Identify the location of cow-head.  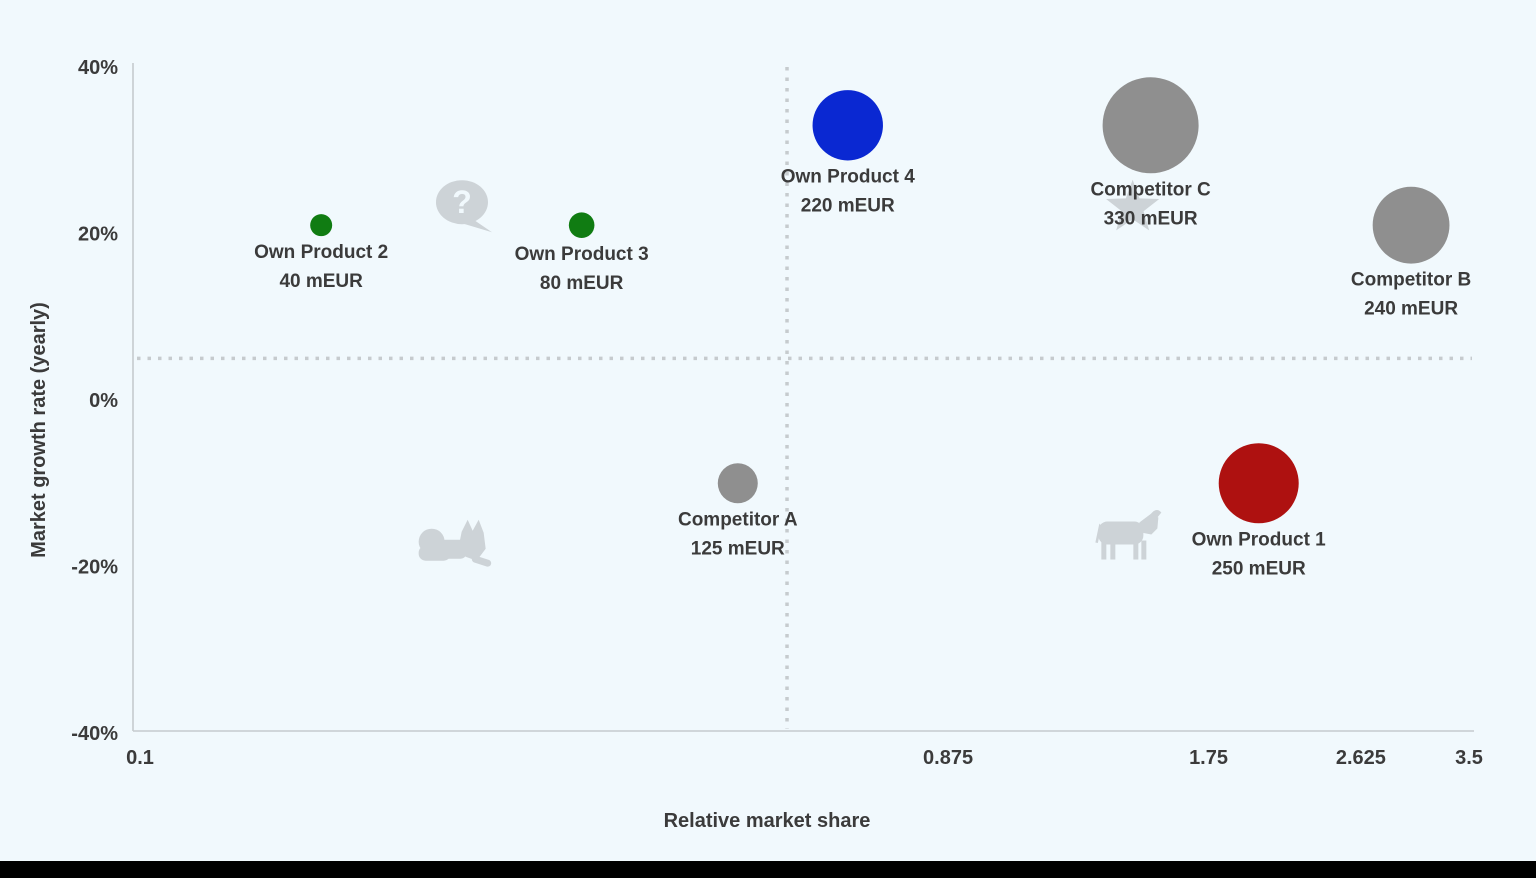
(1149, 524).